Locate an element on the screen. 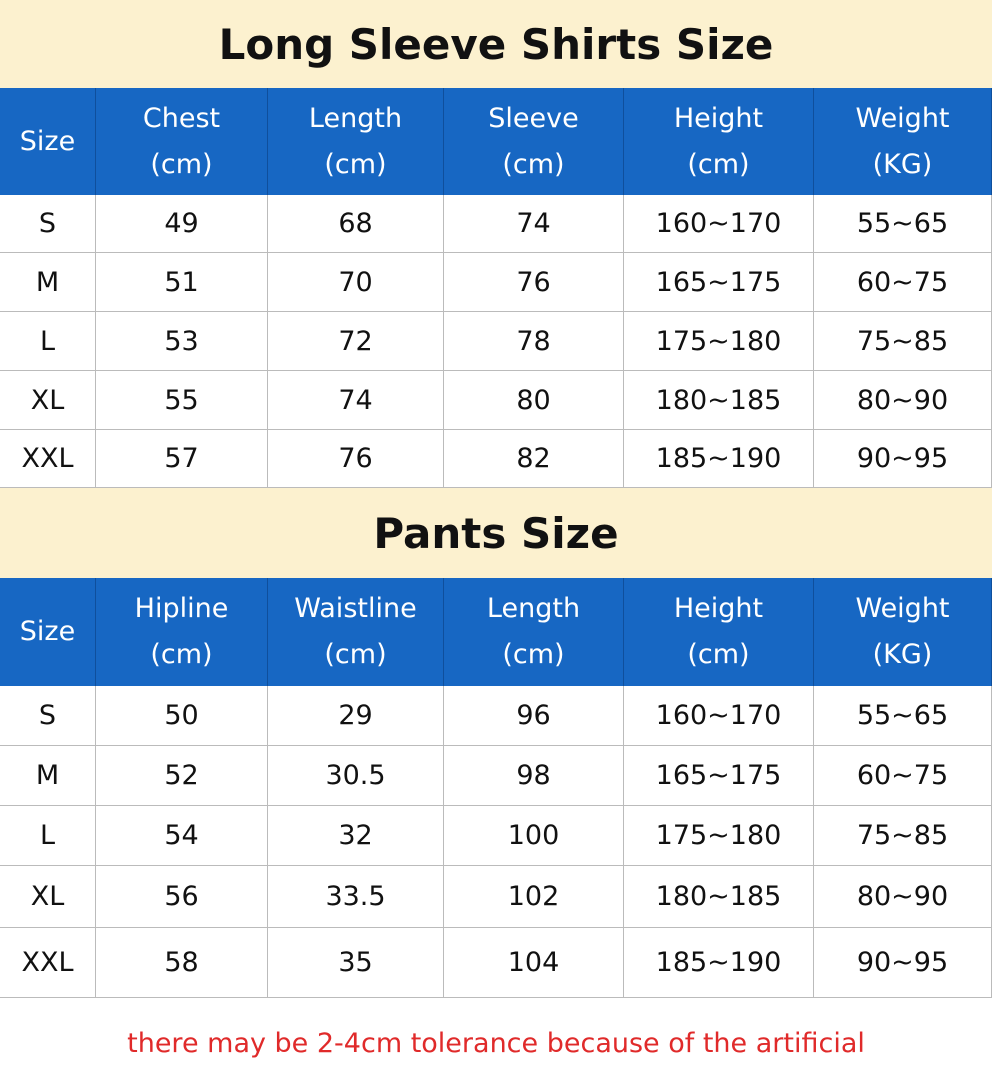 The height and width of the screenshot is (1088, 992). table-cell: 98 is located at coordinates (534, 776).